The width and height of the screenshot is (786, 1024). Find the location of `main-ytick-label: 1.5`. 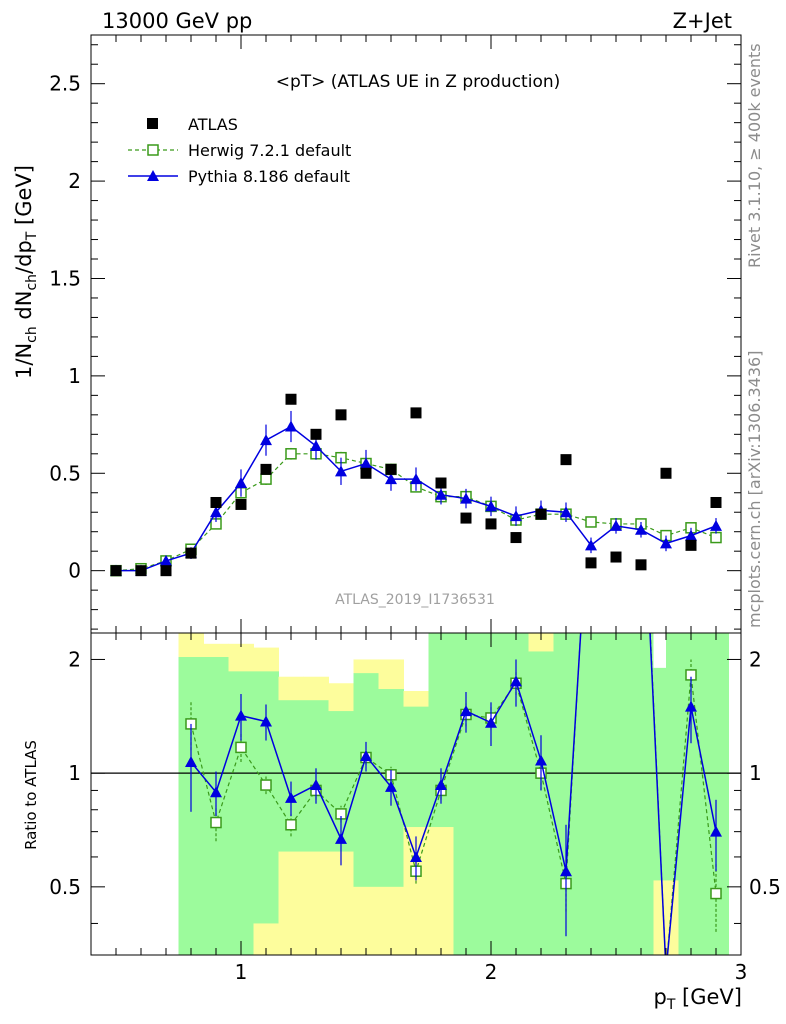

main-ytick-label: 1.5 is located at coordinates (65, 278).